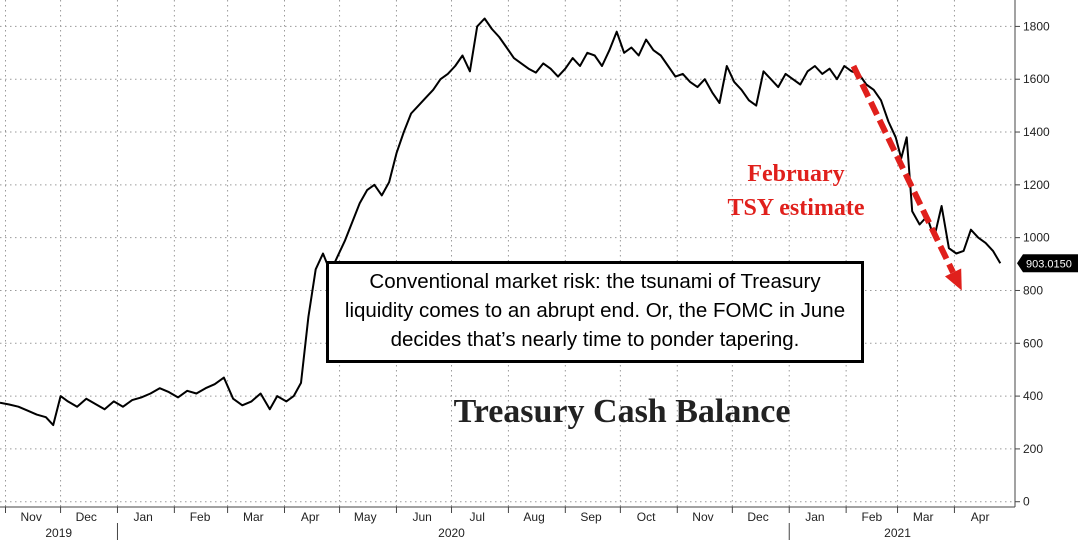  I want to click on x-tick-label: Aug, so click(533, 517).